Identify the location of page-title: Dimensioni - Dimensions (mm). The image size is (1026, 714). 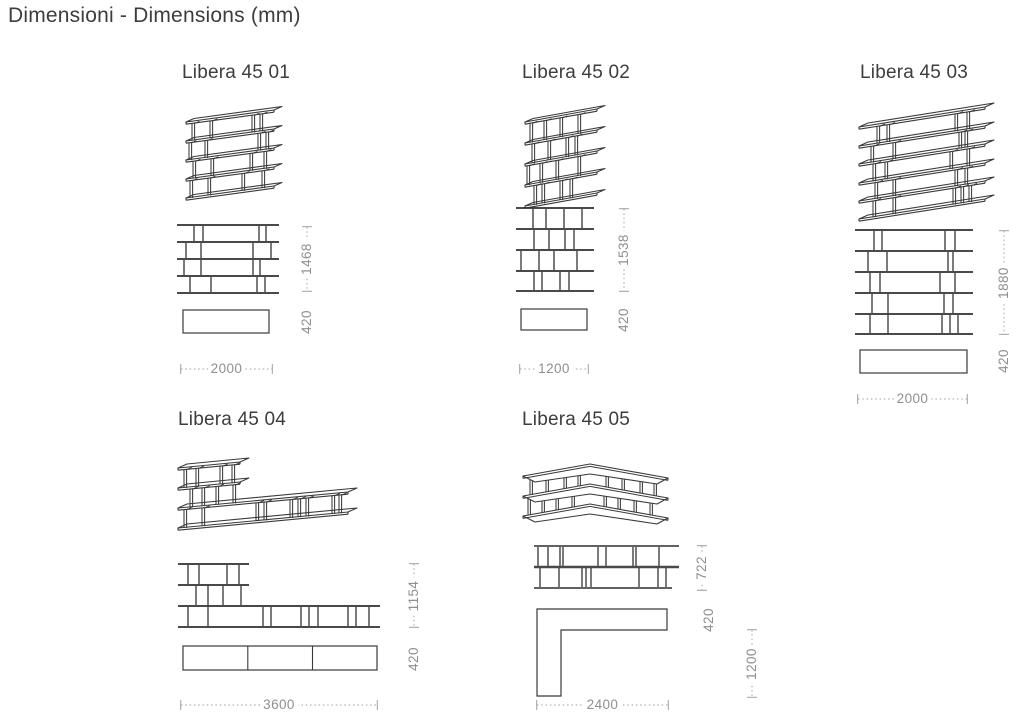
(154, 15).